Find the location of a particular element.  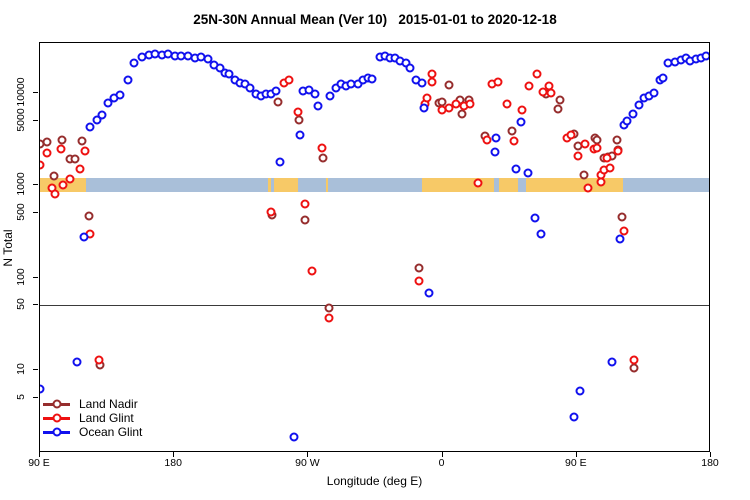

y-tick-label: 5 is located at coordinates (21, 396).